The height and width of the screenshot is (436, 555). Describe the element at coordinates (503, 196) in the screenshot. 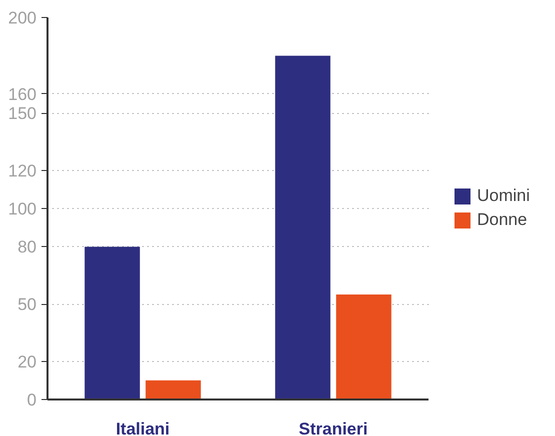

I see `legend-label: Uomini` at that location.